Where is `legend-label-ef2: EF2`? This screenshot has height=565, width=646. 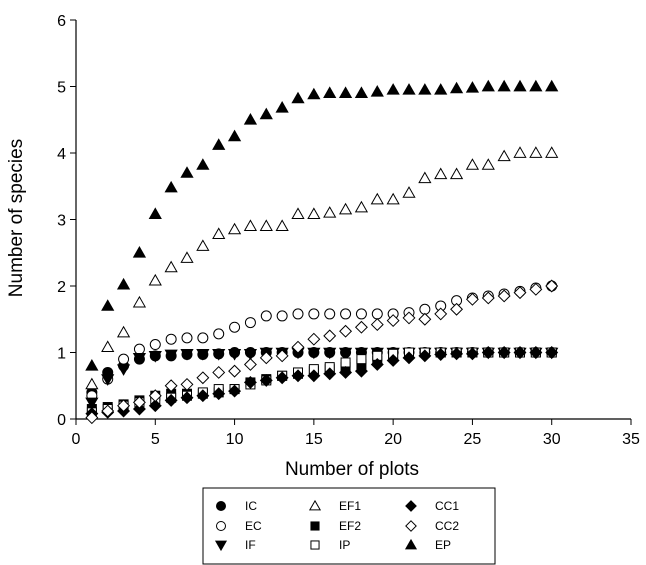
legend-label-ef2: EF2 is located at coordinates (350, 526).